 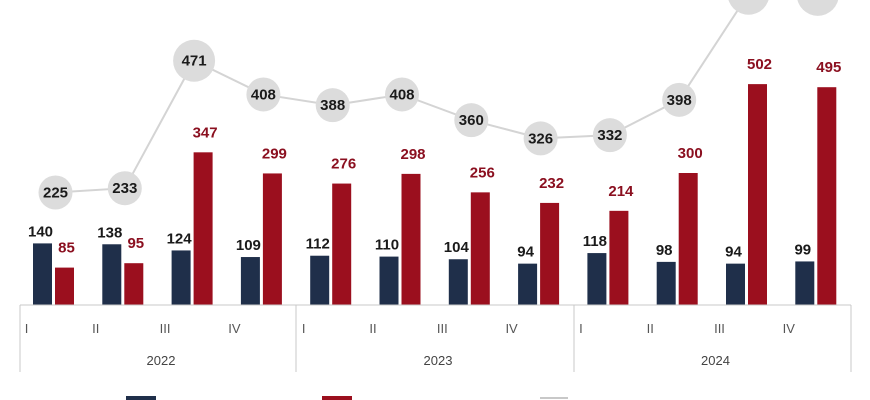 I want to click on data-label-line: 233, so click(x=124, y=188).